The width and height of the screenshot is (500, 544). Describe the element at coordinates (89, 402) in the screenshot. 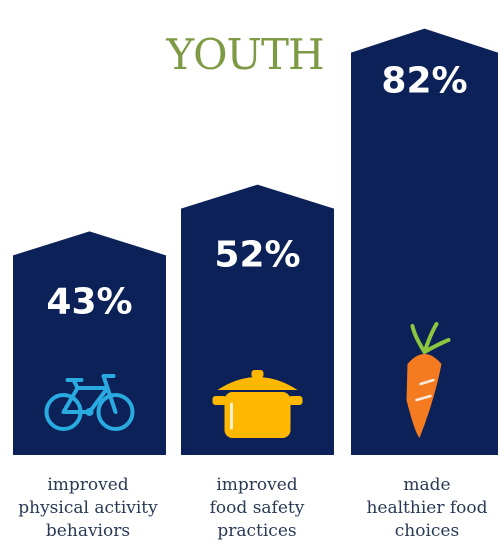

I see `bicycle-icon` at that location.